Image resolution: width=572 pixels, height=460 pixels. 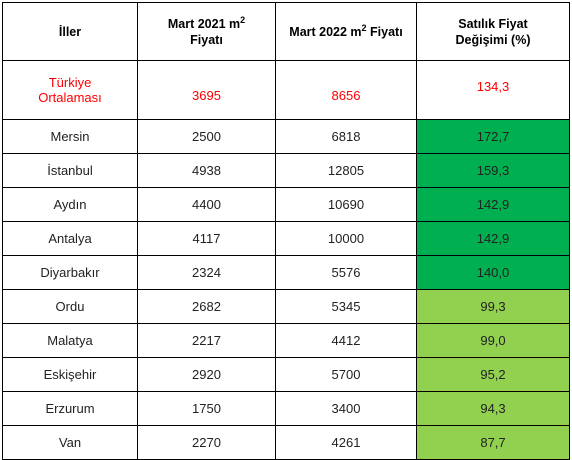 I want to click on change-cell: 95,2, so click(x=493, y=374).